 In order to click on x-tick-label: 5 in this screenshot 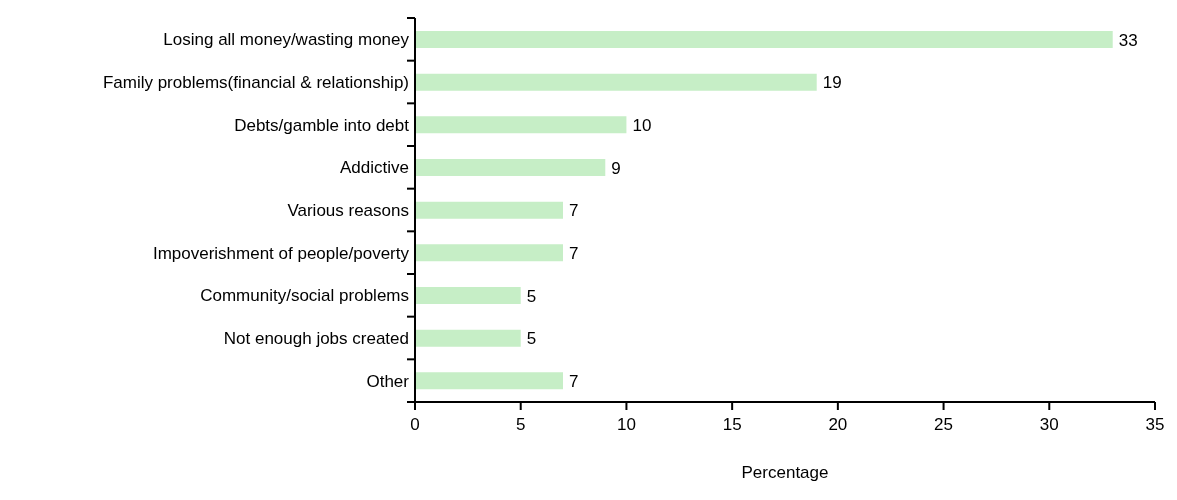, I will do `click(520, 425)`.